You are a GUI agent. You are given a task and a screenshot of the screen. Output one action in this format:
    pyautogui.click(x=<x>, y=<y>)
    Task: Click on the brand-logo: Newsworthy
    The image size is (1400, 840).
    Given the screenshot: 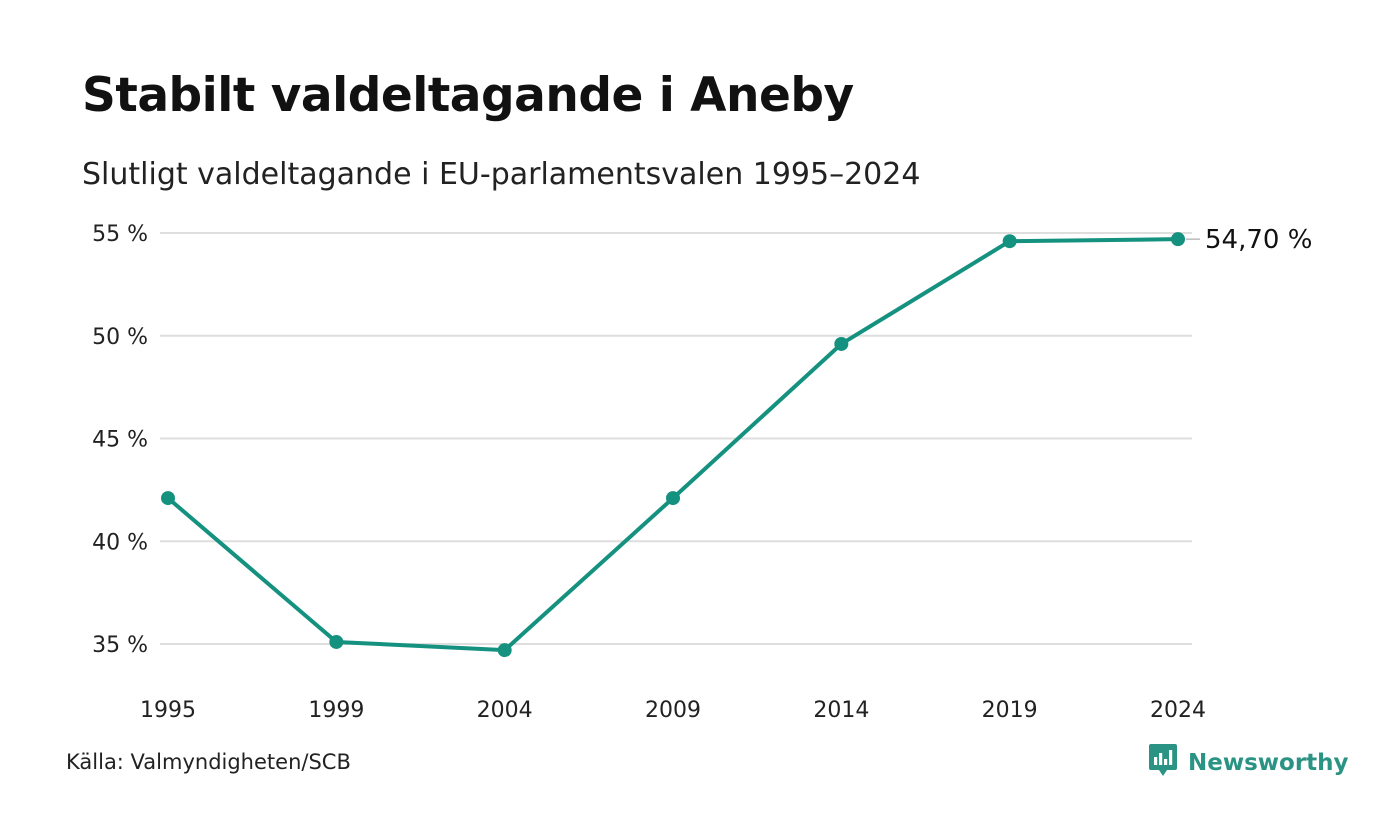 What is the action you would take?
    pyautogui.click(x=1248, y=762)
    